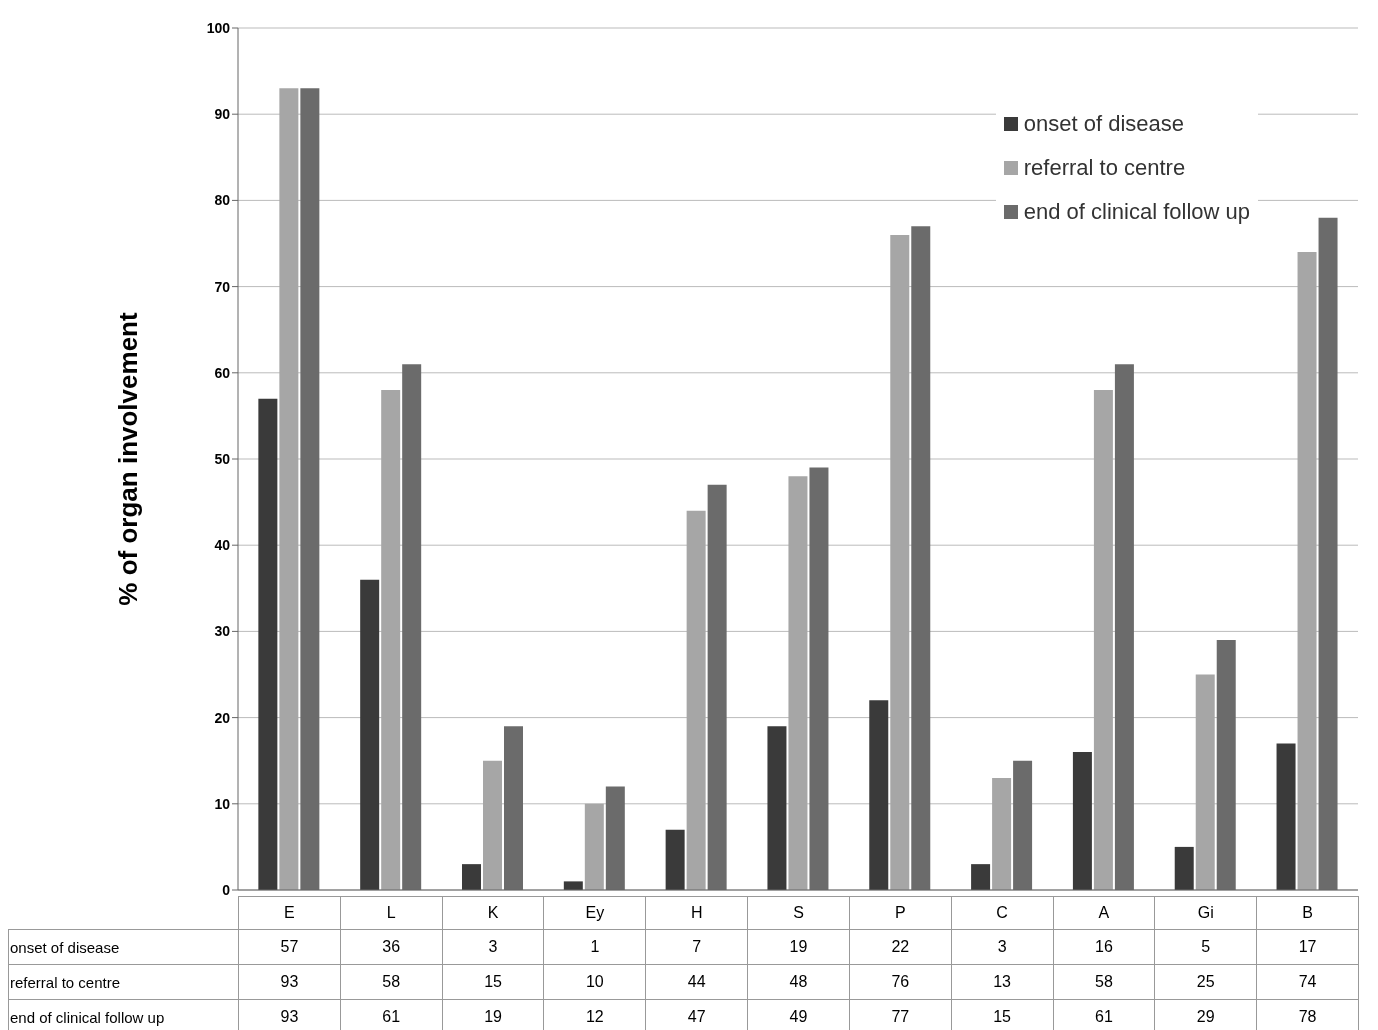 The image size is (1378, 1030). Describe the element at coordinates (128, 459) in the screenshot. I see `y-axis-title: % of organ involvement` at that location.